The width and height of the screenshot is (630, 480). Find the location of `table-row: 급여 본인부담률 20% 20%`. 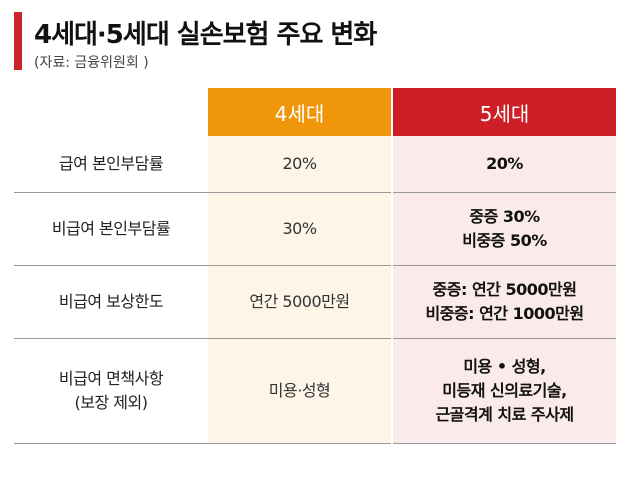

table-row: 급여 본인부담률 20% 20% is located at coordinates (315, 164).